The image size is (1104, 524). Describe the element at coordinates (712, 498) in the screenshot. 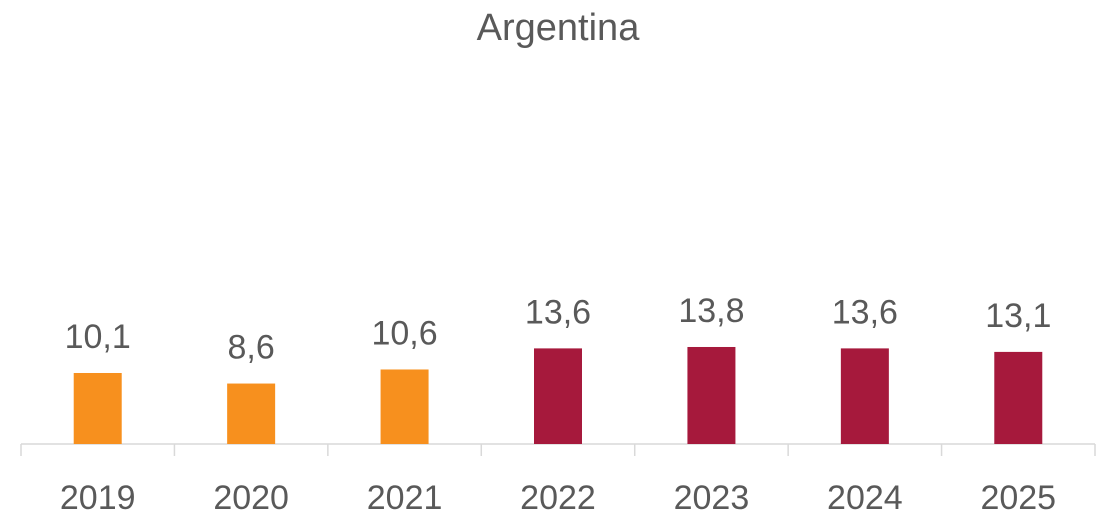

I see `x-tick-label: 2023` at that location.